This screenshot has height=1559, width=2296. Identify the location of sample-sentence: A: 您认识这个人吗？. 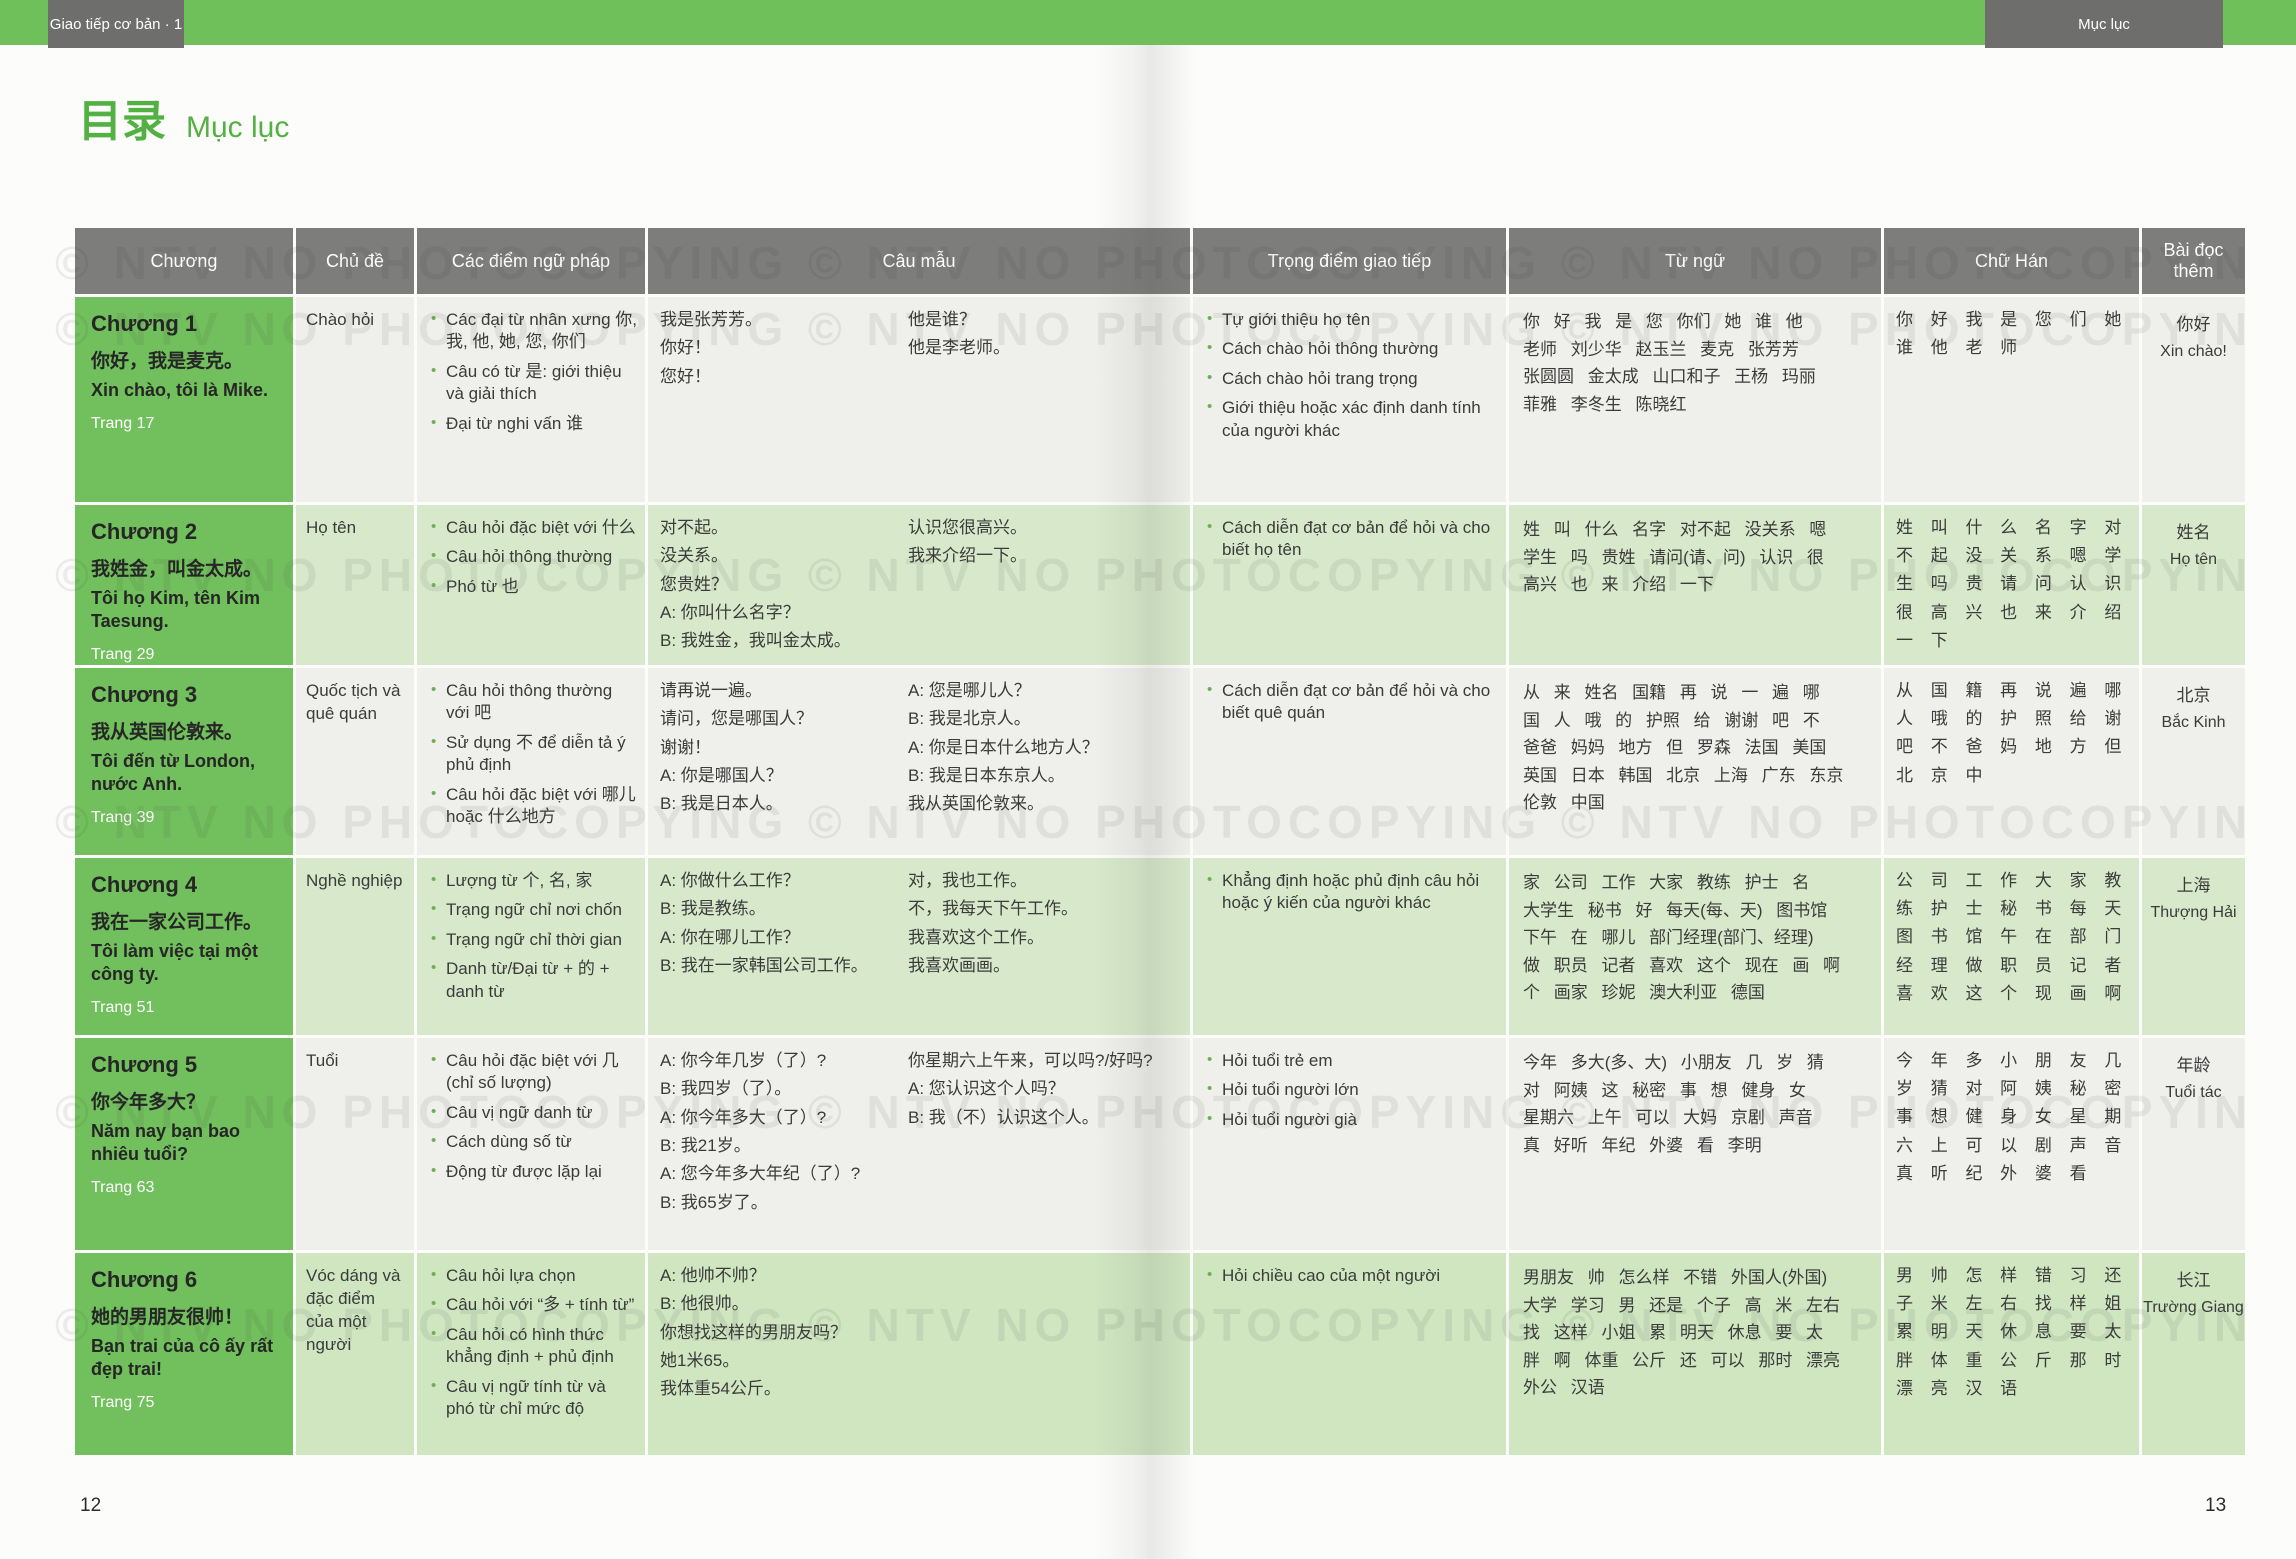
(986, 1089).